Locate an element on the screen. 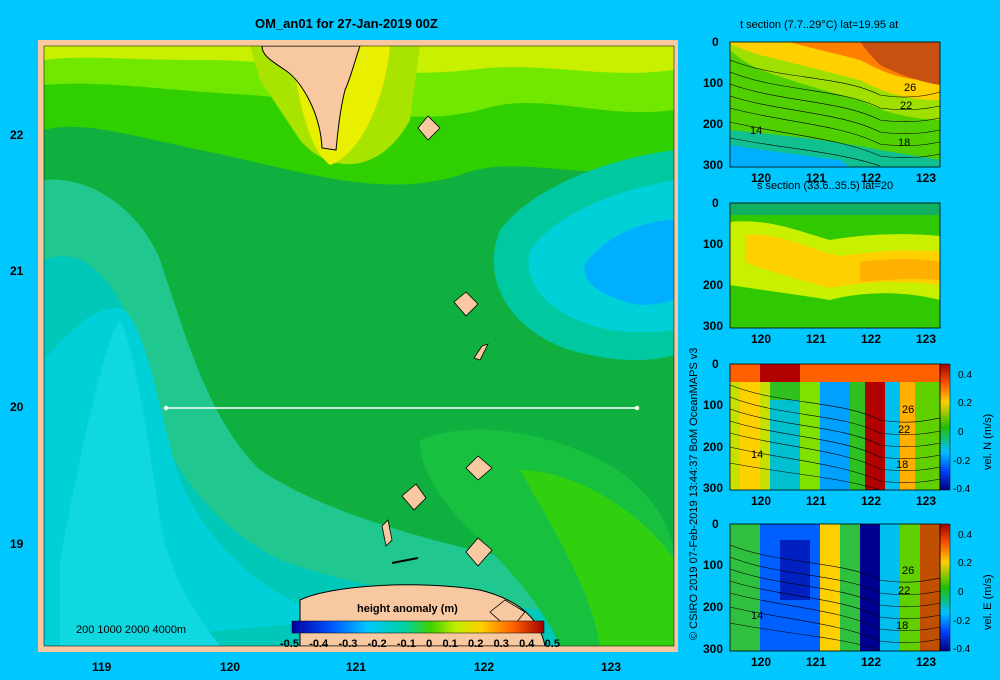  t-section-panel is located at coordinates (835, 104).